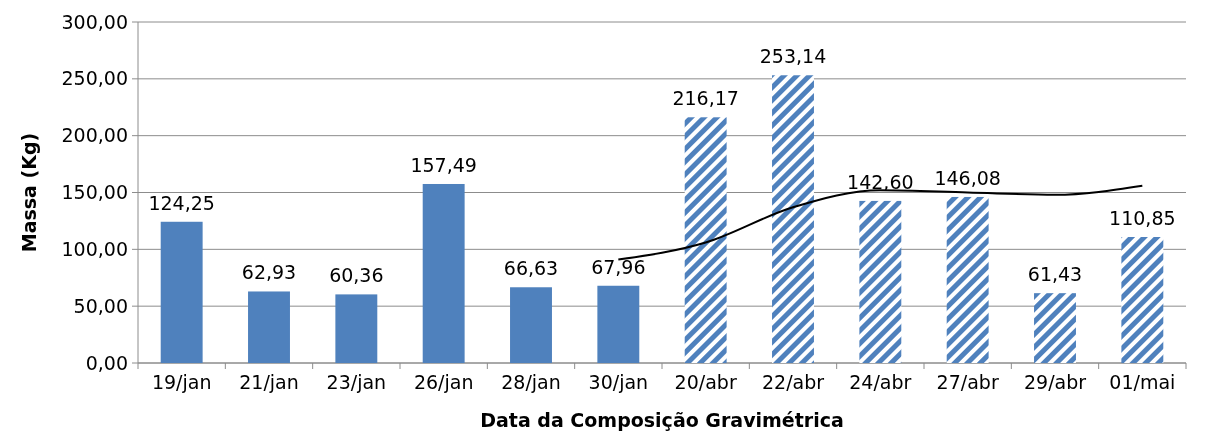  I want to click on data-label: 124,25, so click(181, 202).